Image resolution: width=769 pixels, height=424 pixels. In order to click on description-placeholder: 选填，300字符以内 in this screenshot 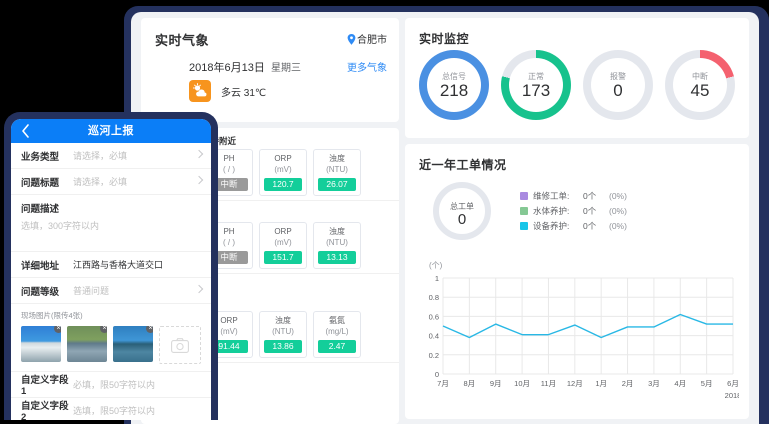, I will do `click(60, 226)`.